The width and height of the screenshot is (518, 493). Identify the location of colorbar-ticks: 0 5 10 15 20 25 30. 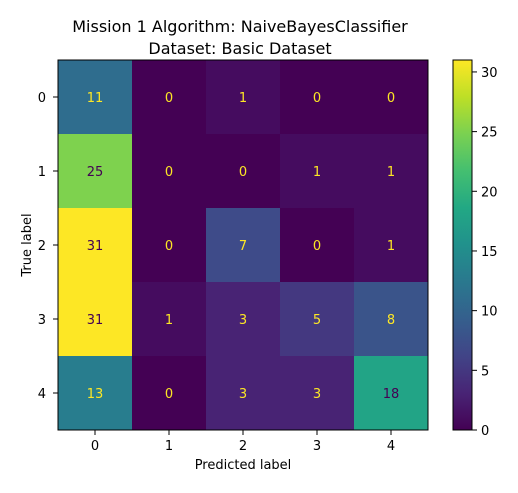
(485, 252).